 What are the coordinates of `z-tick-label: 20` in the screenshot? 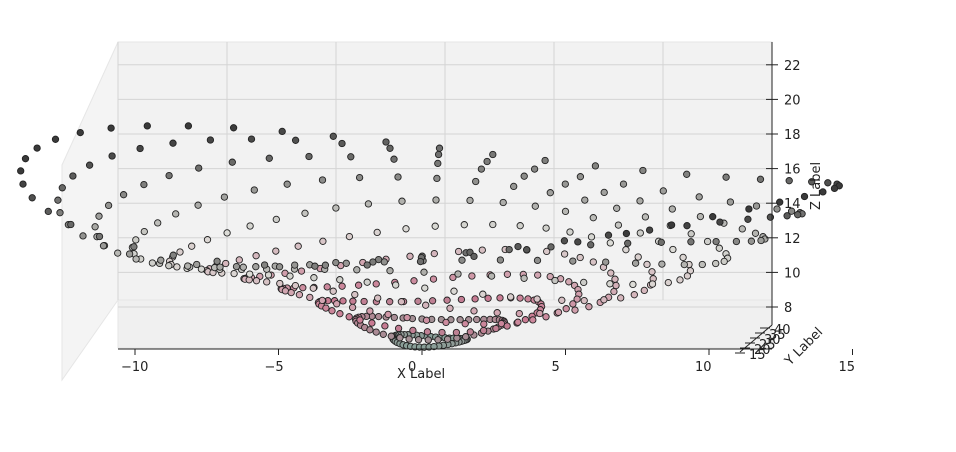 It's located at (792, 100).